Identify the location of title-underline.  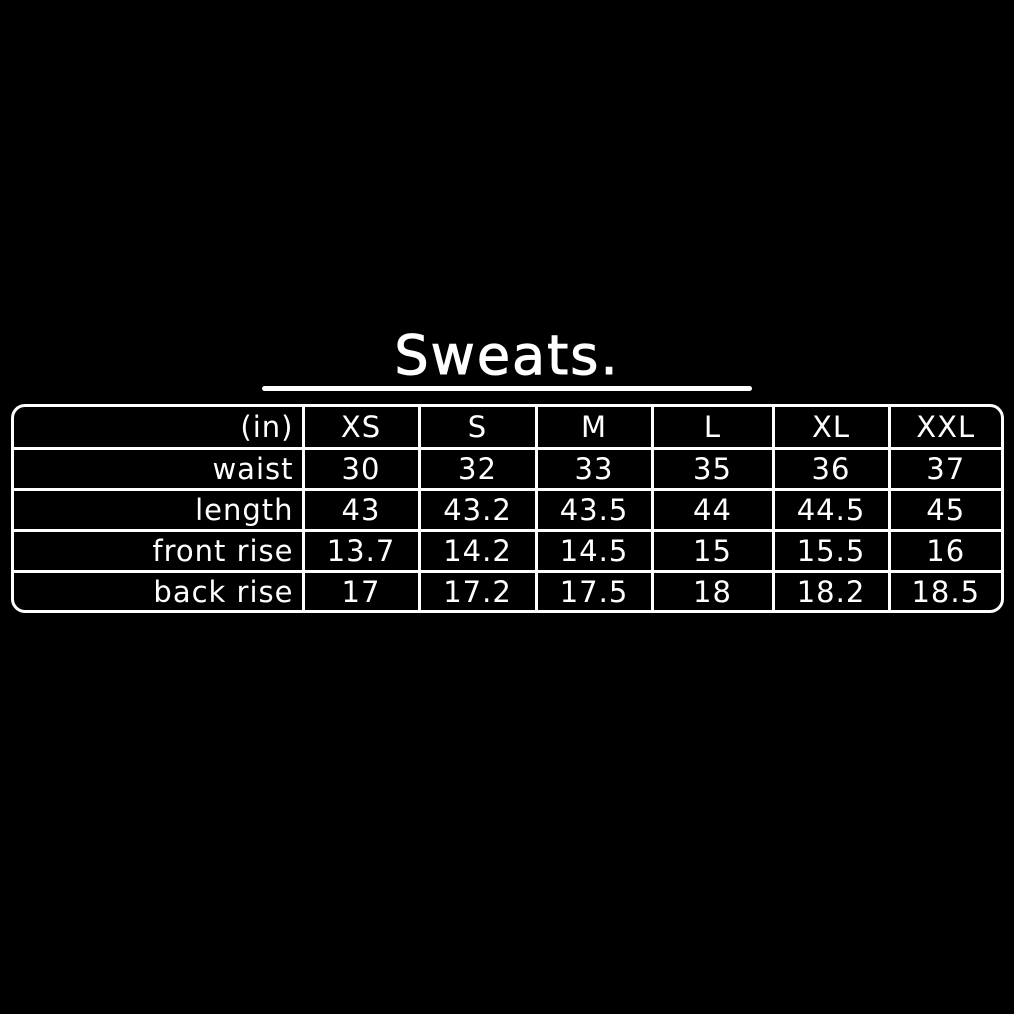
(507, 388).